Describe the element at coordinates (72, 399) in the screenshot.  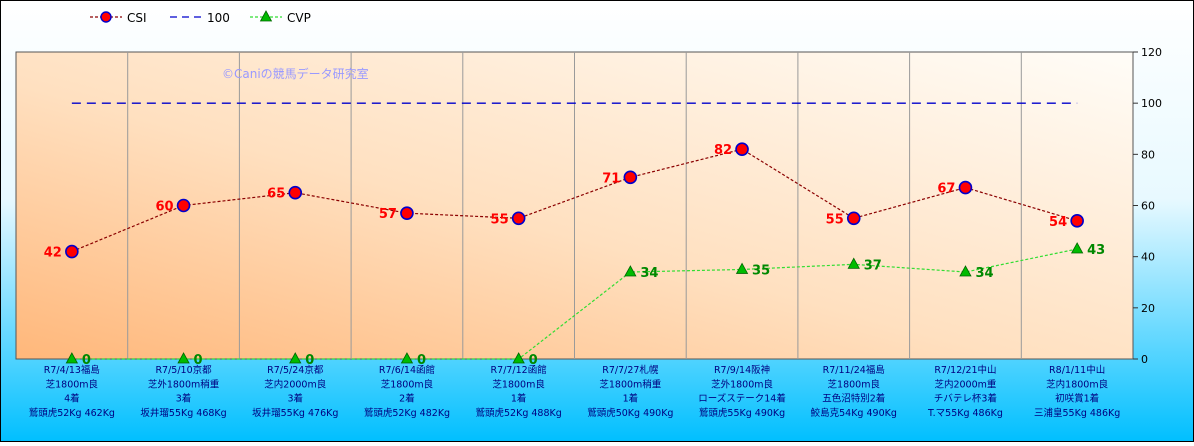
I see `x-tick-label-line: 4着` at that location.